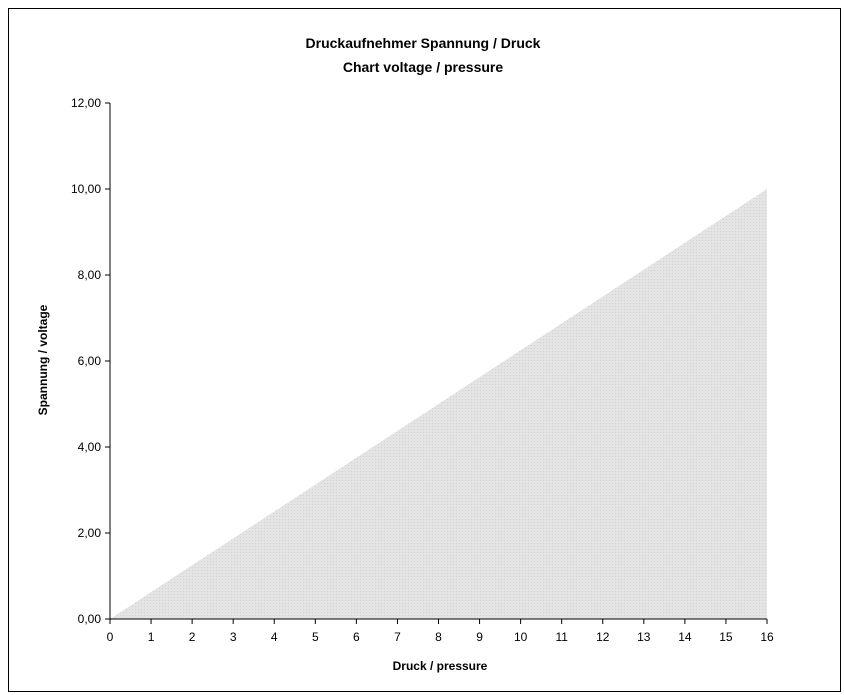 This screenshot has height=695, width=844. I want to click on y-tick-label: 2,00, so click(90, 533).